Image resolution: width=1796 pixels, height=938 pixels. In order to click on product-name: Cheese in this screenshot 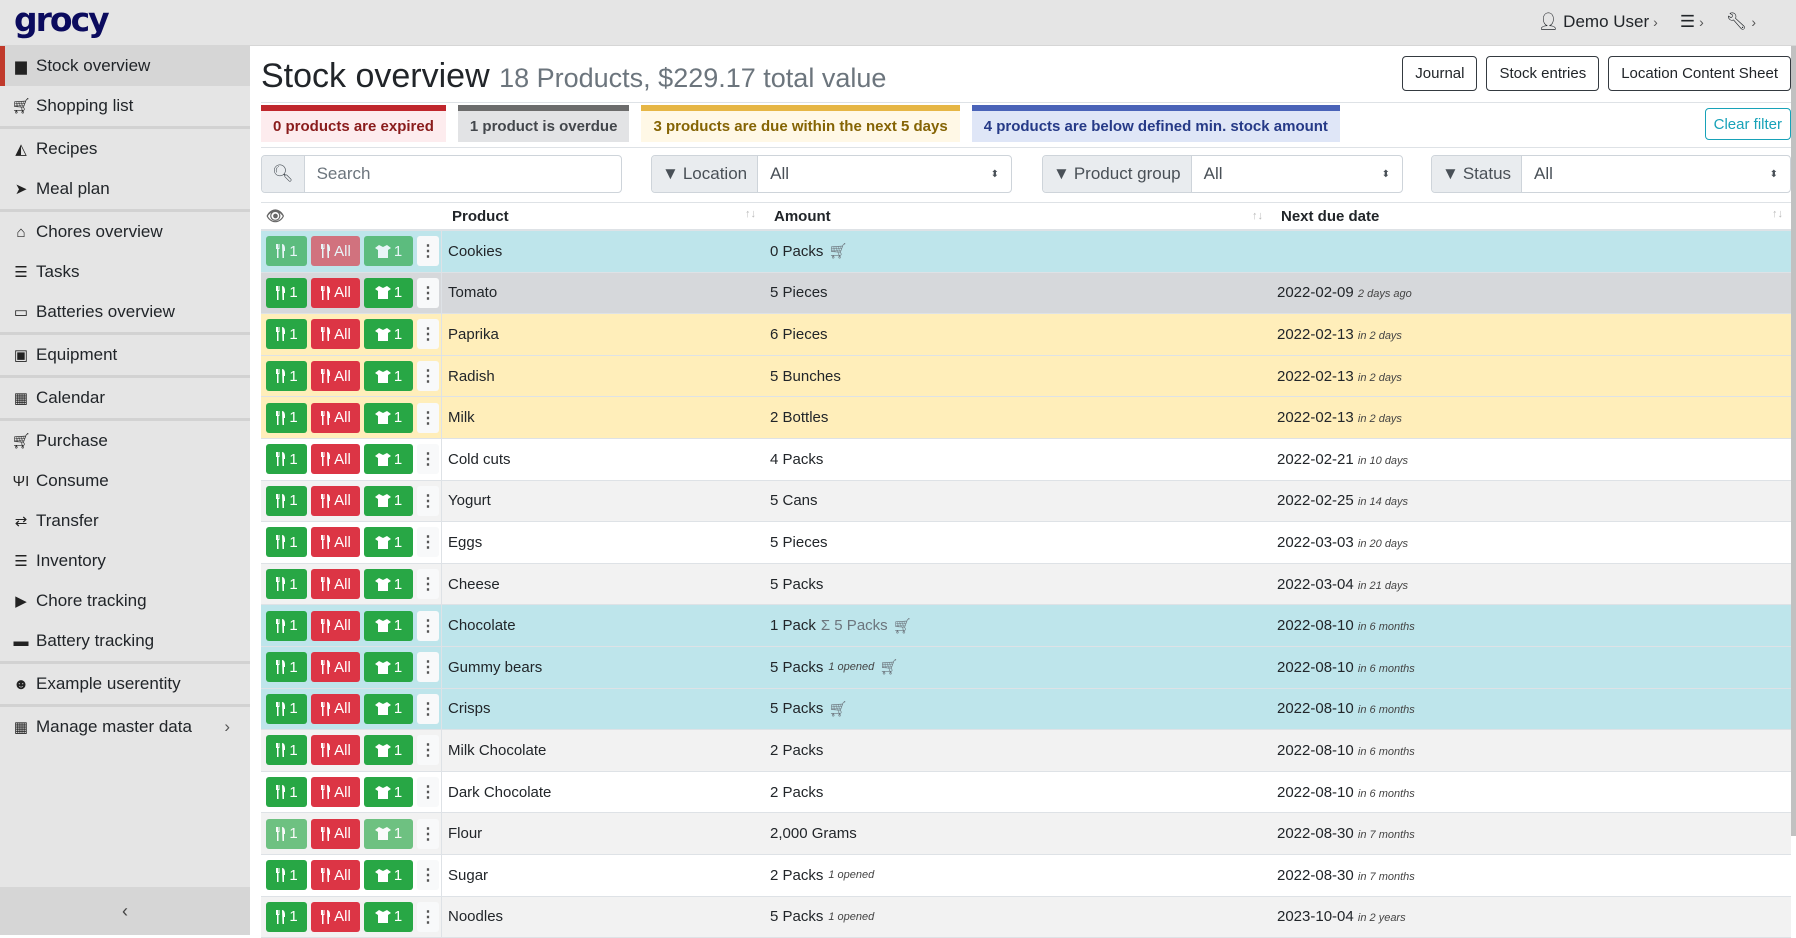, I will do `click(603, 584)`.